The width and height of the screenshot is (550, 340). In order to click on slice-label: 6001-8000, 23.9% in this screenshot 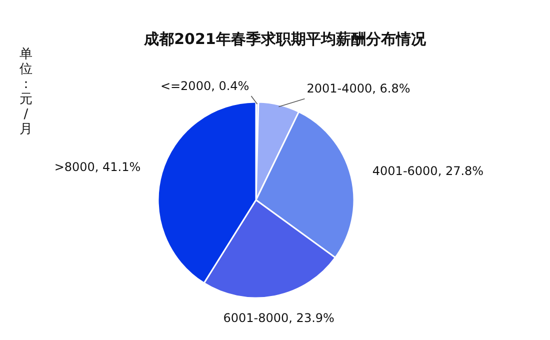, I will do `click(278, 317)`.